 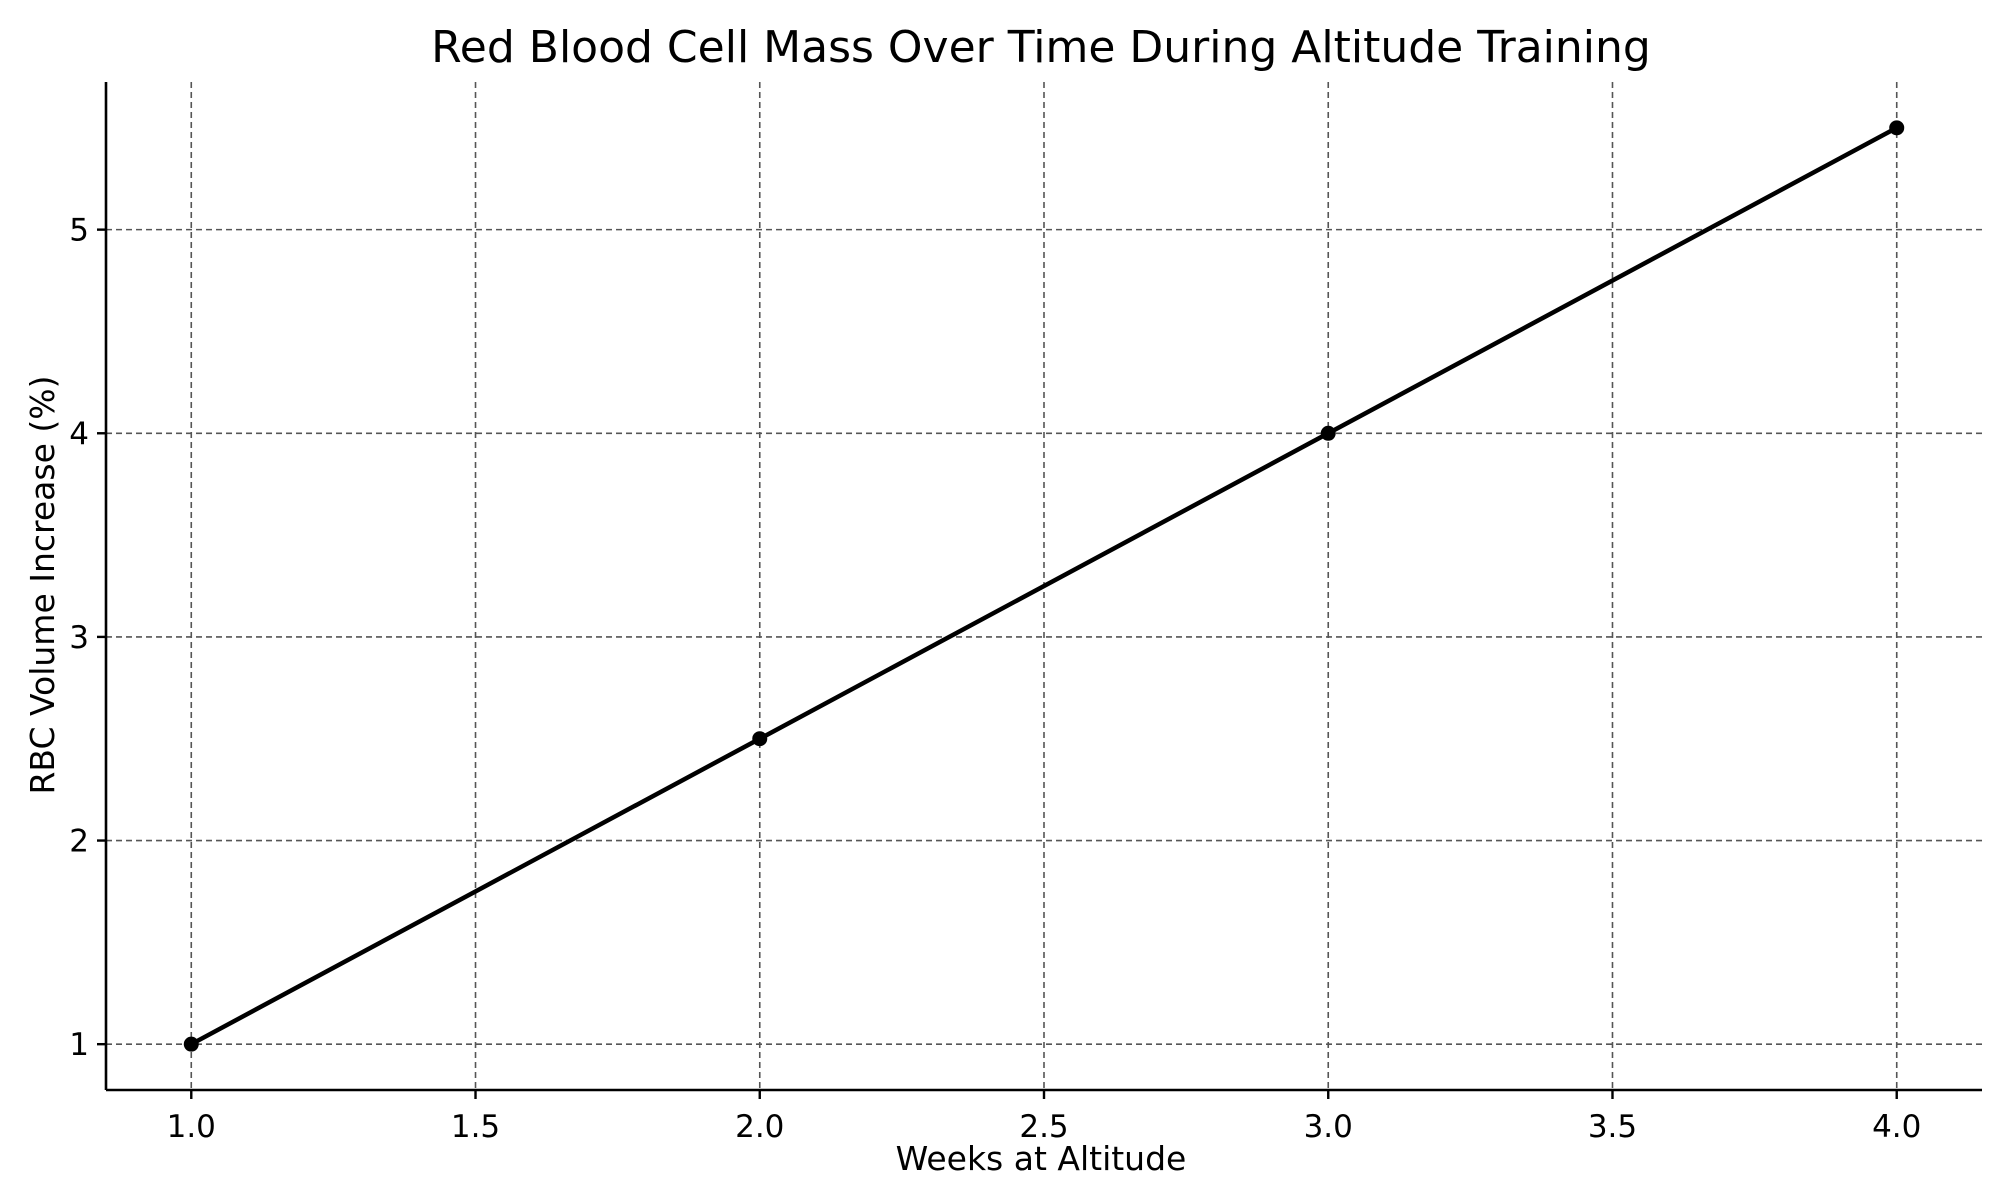 What do you see at coordinates (759, 1127) in the screenshot?
I see `x-tick-label: 2.0` at bounding box center [759, 1127].